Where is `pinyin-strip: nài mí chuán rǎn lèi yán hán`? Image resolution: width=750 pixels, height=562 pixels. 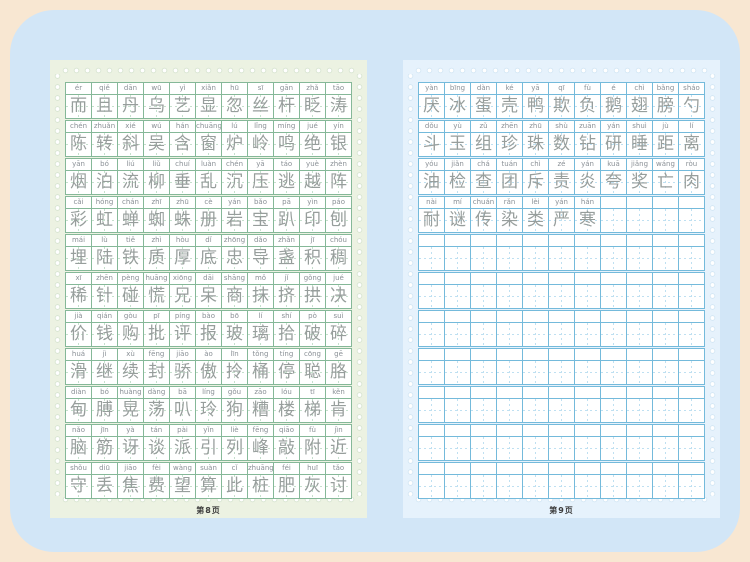
pinyin-strip: nài mí chuán rǎn lèi yán hán is located at coordinates (561, 202).